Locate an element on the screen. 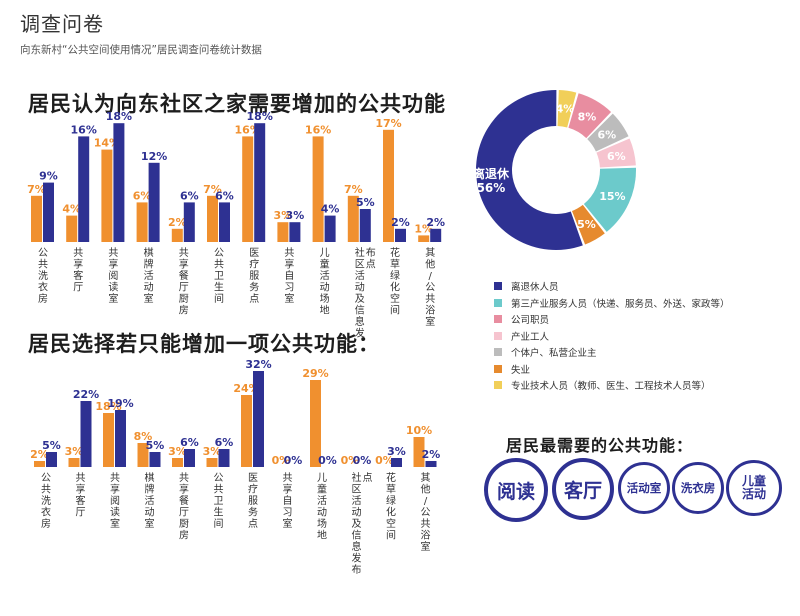  category-label: 牌 is located at coordinates (150, 489).